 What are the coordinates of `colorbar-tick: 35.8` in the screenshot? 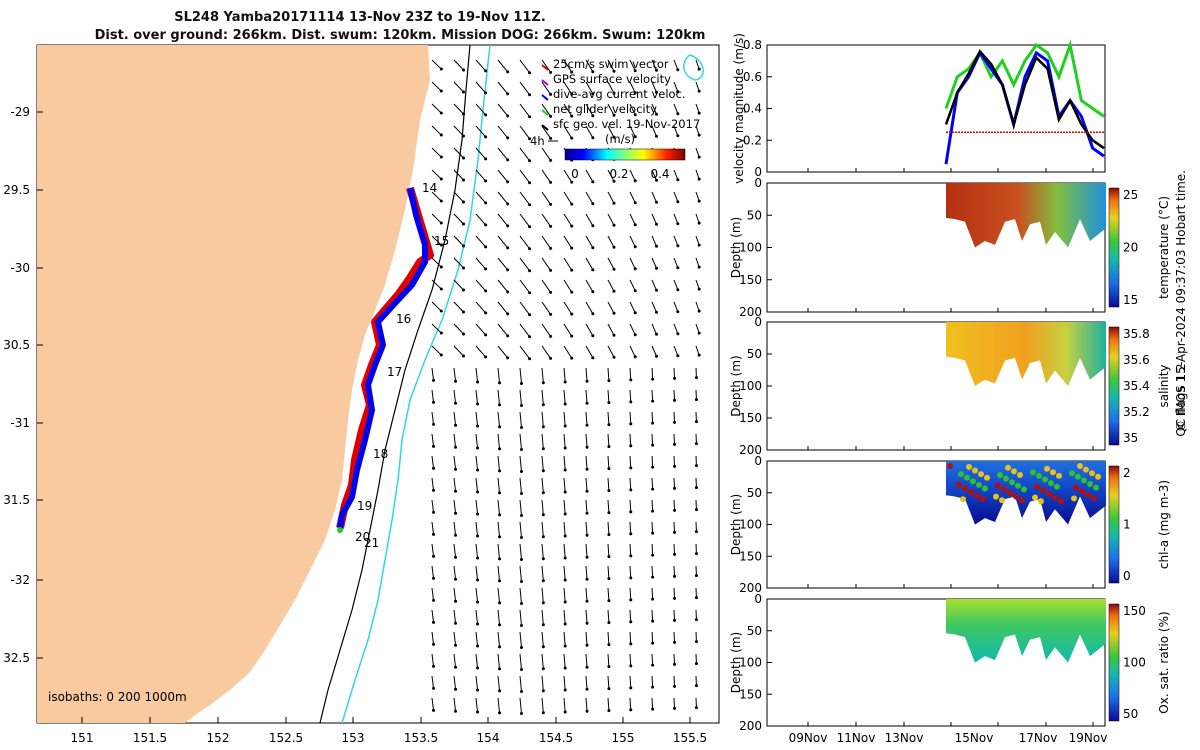 It's located at (1136, 334).